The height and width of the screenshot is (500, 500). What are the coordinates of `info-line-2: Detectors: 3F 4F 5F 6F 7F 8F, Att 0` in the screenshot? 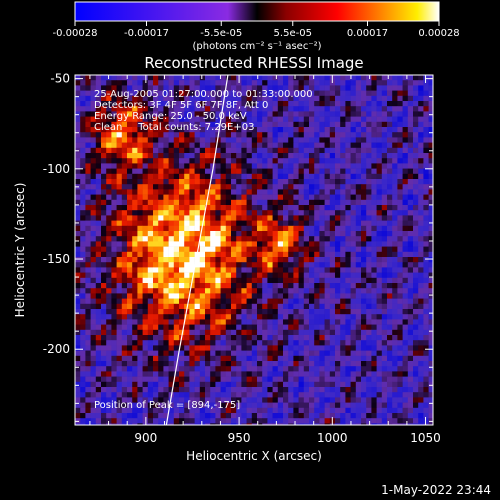 It's located at (181, 105).